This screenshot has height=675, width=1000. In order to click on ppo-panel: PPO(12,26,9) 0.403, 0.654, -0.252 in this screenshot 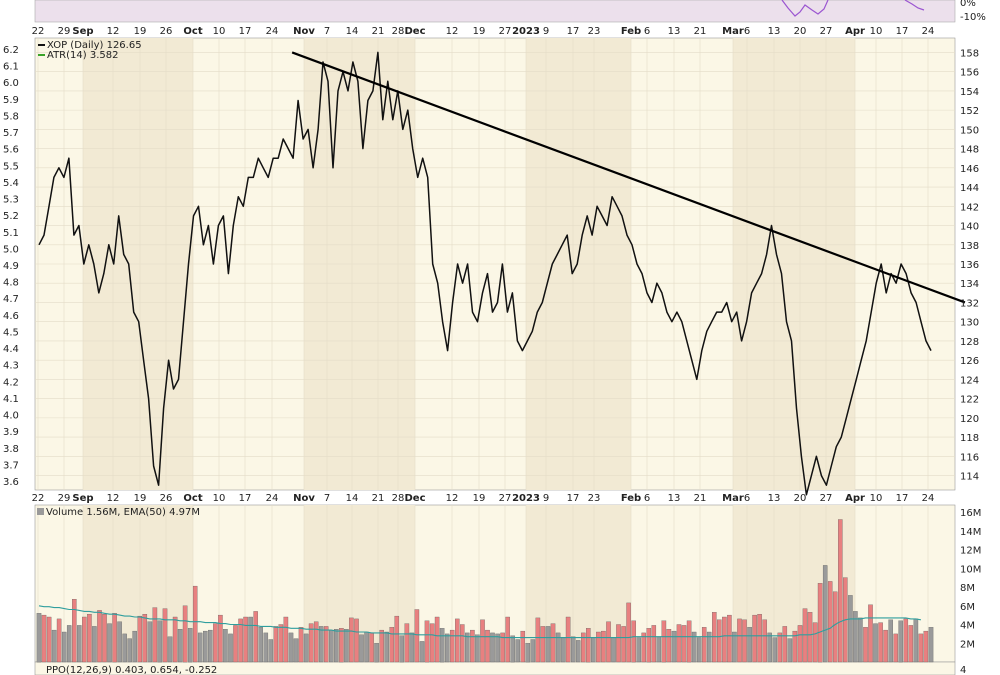, I will do `click(131, 670)`.